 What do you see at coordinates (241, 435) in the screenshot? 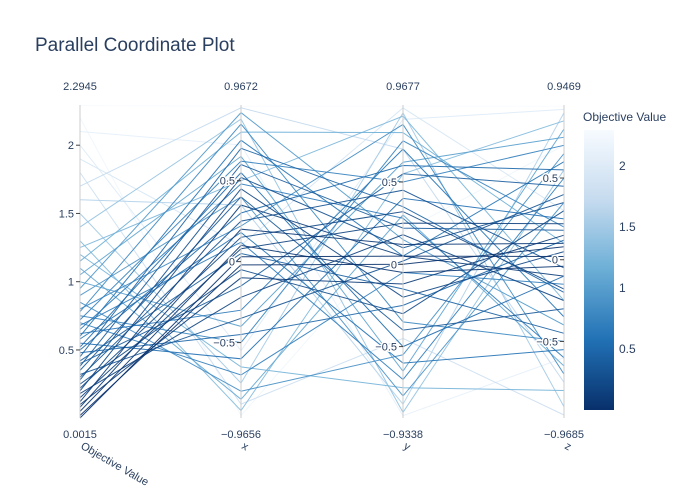
I see `axis-min-label: −0.9656` at bounding box center [241, 435].